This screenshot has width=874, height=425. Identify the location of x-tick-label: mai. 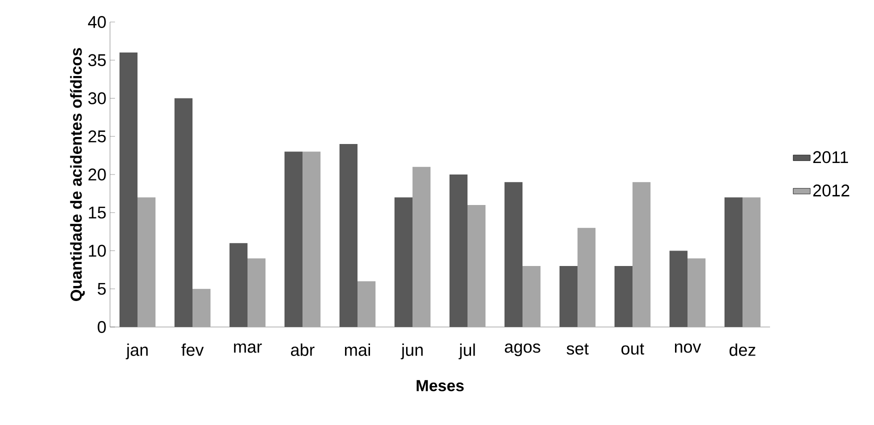
(357, 350).